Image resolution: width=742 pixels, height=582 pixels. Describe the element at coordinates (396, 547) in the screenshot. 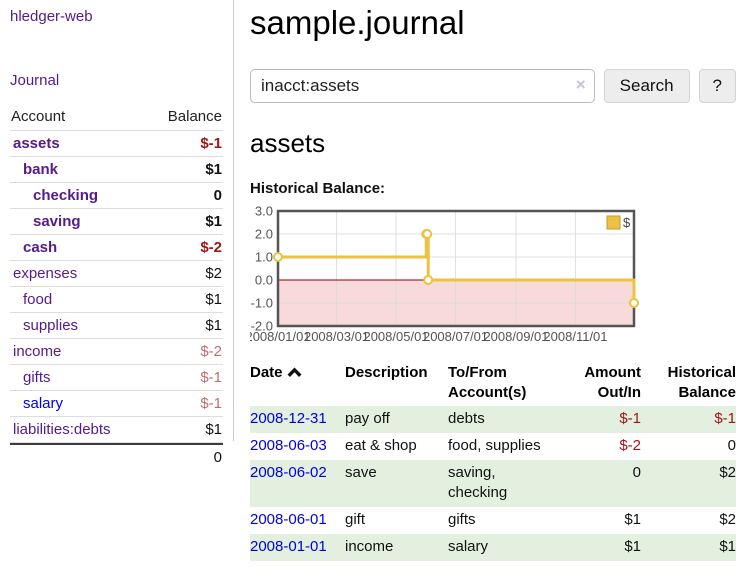

I see `register-description: income` at that location.